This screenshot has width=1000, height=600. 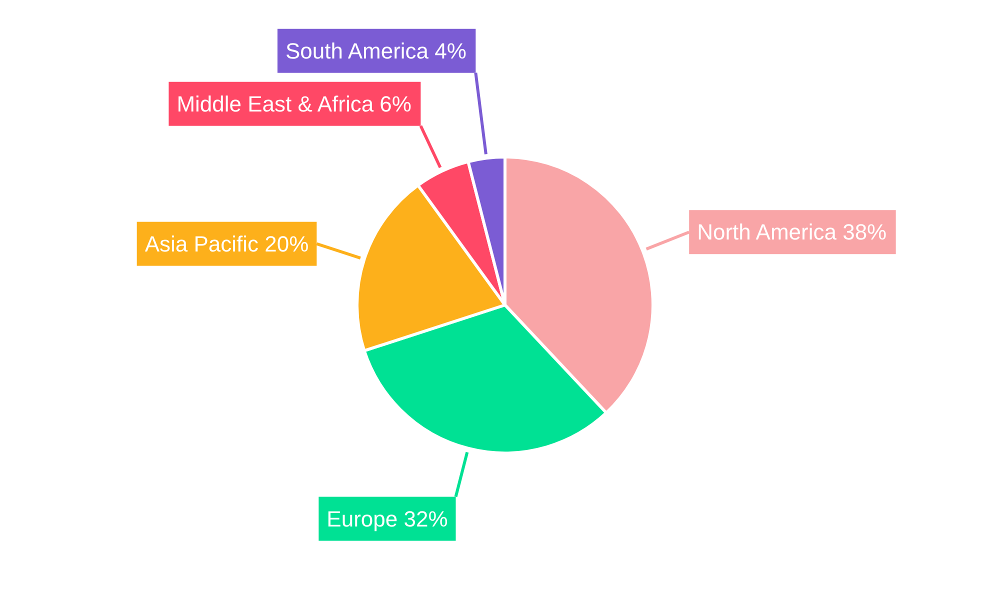 What do you see at coordinates (375, 51) in the screenshot?
I see `slice-label: South America 4%` at bounding box center [375, 51].